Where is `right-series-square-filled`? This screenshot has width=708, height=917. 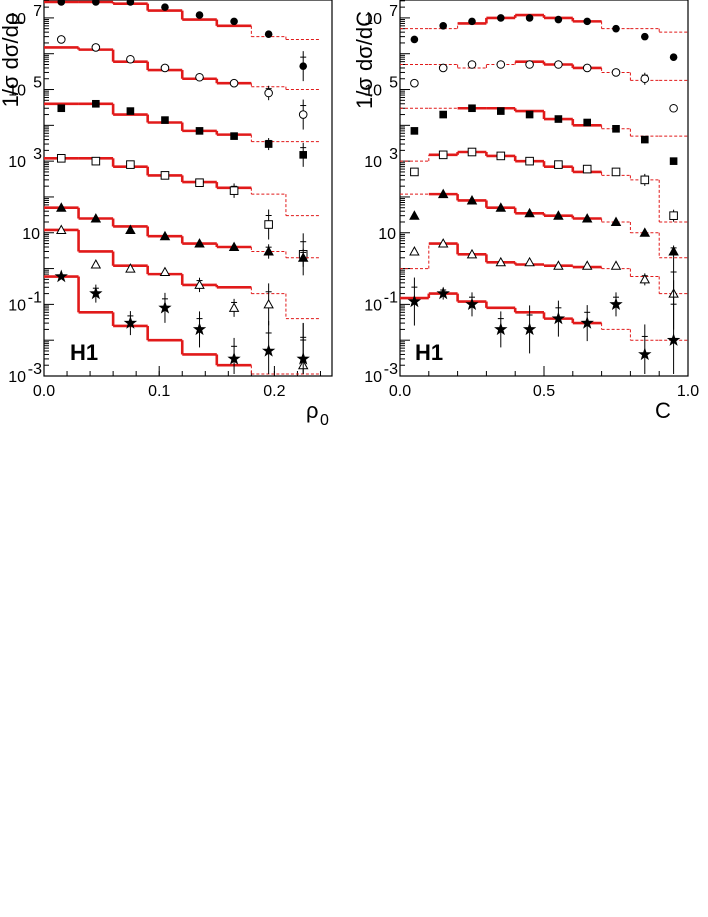 right-series-square-filled is located at coordinates (544, 134).